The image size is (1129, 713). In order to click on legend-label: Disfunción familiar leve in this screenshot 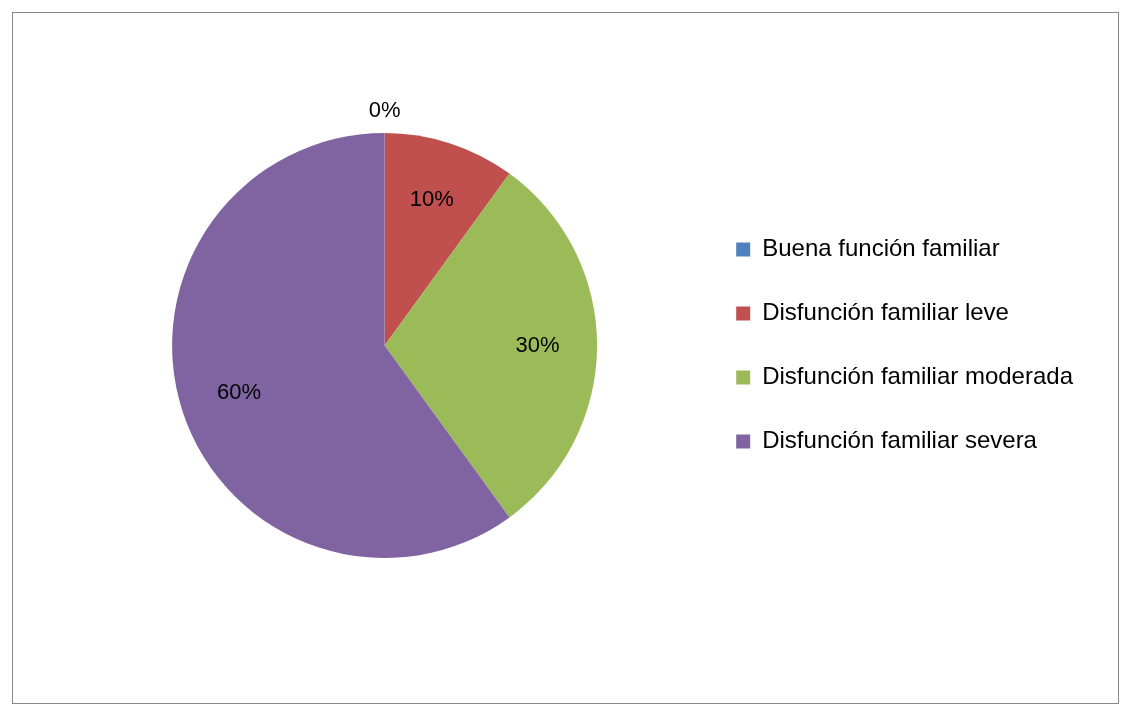, I will do `click(885, 312)`.